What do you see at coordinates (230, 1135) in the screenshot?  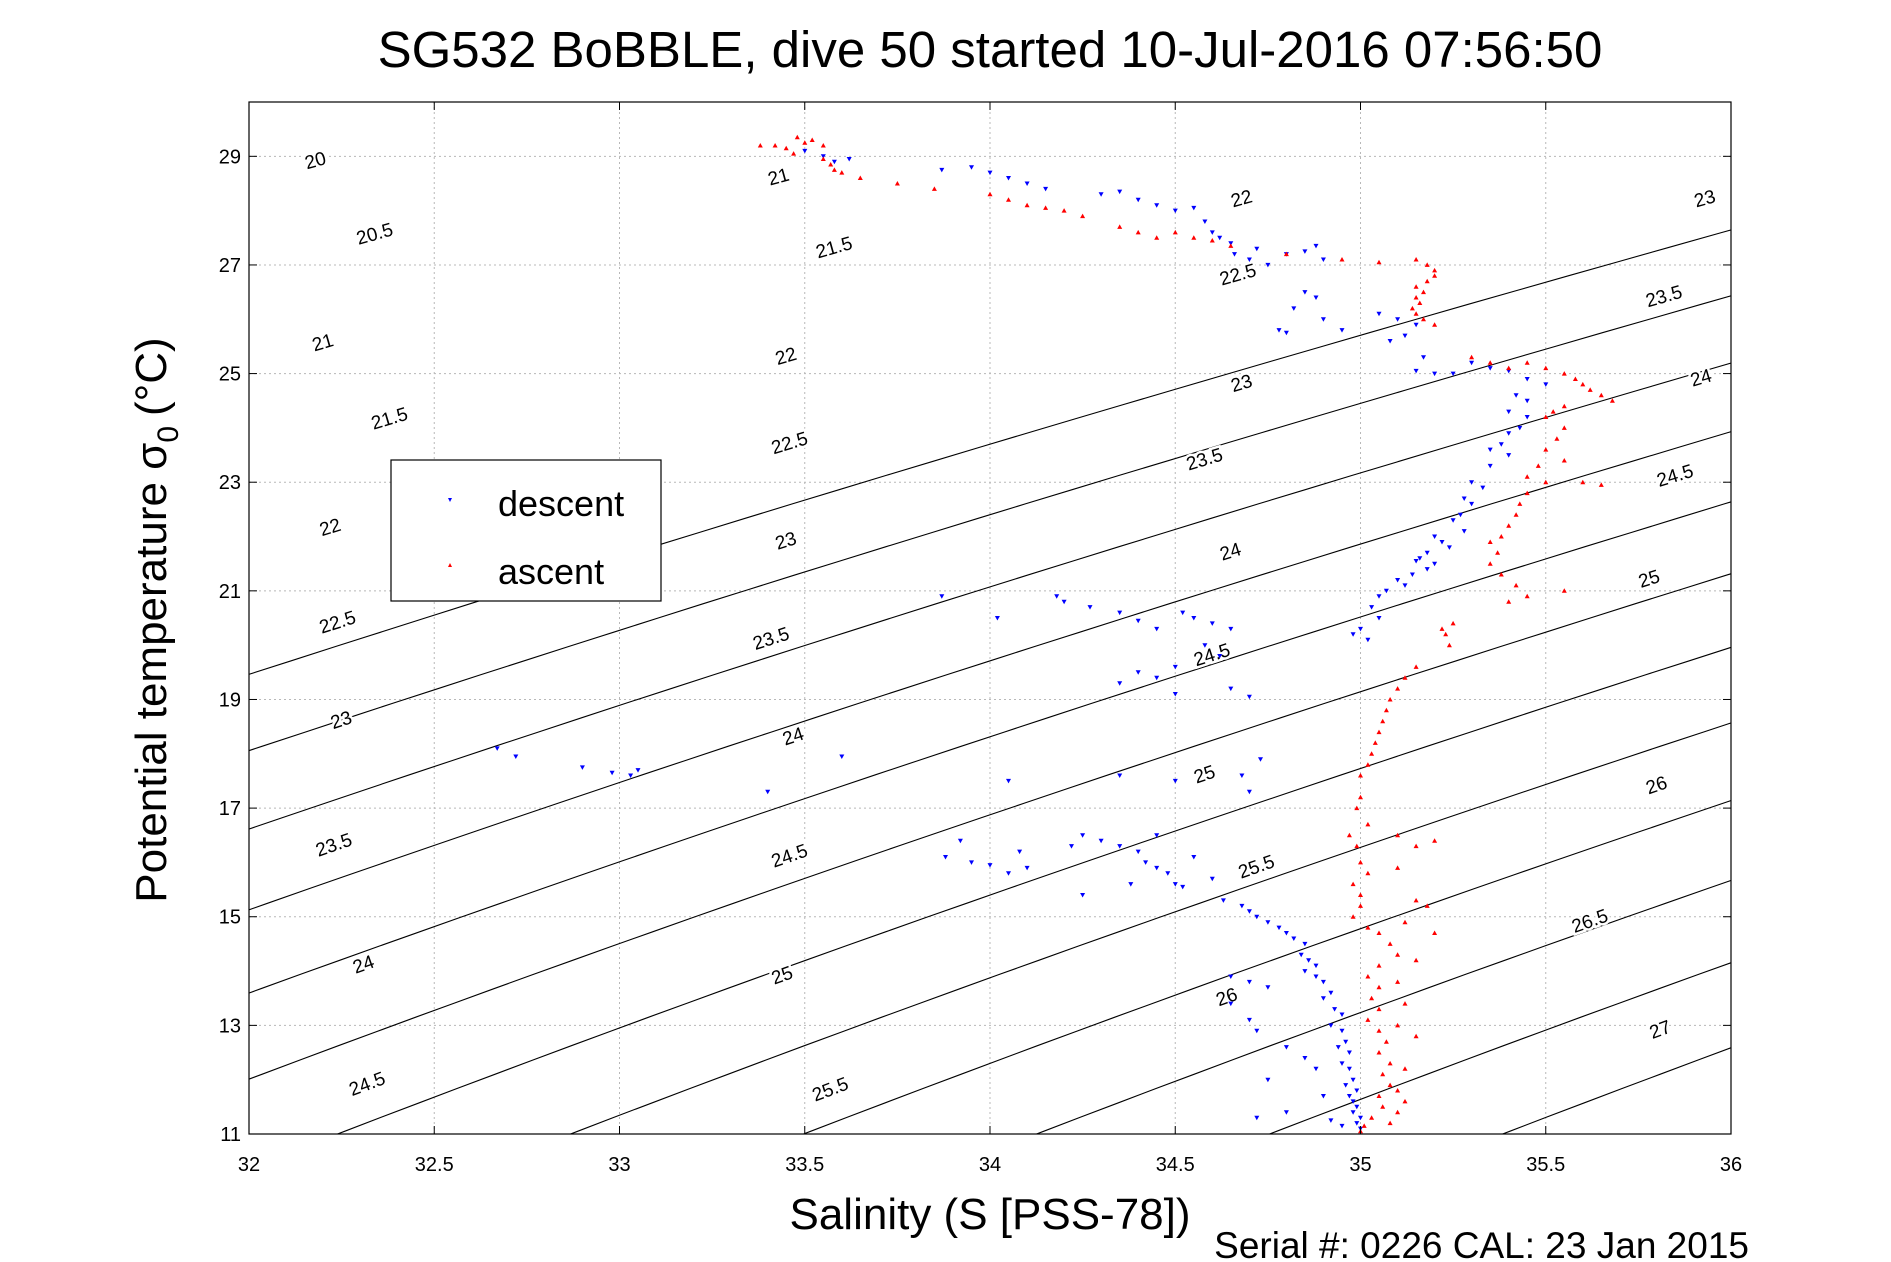 I see `y-tick-label: 11` at bounding box center [230, 1135].